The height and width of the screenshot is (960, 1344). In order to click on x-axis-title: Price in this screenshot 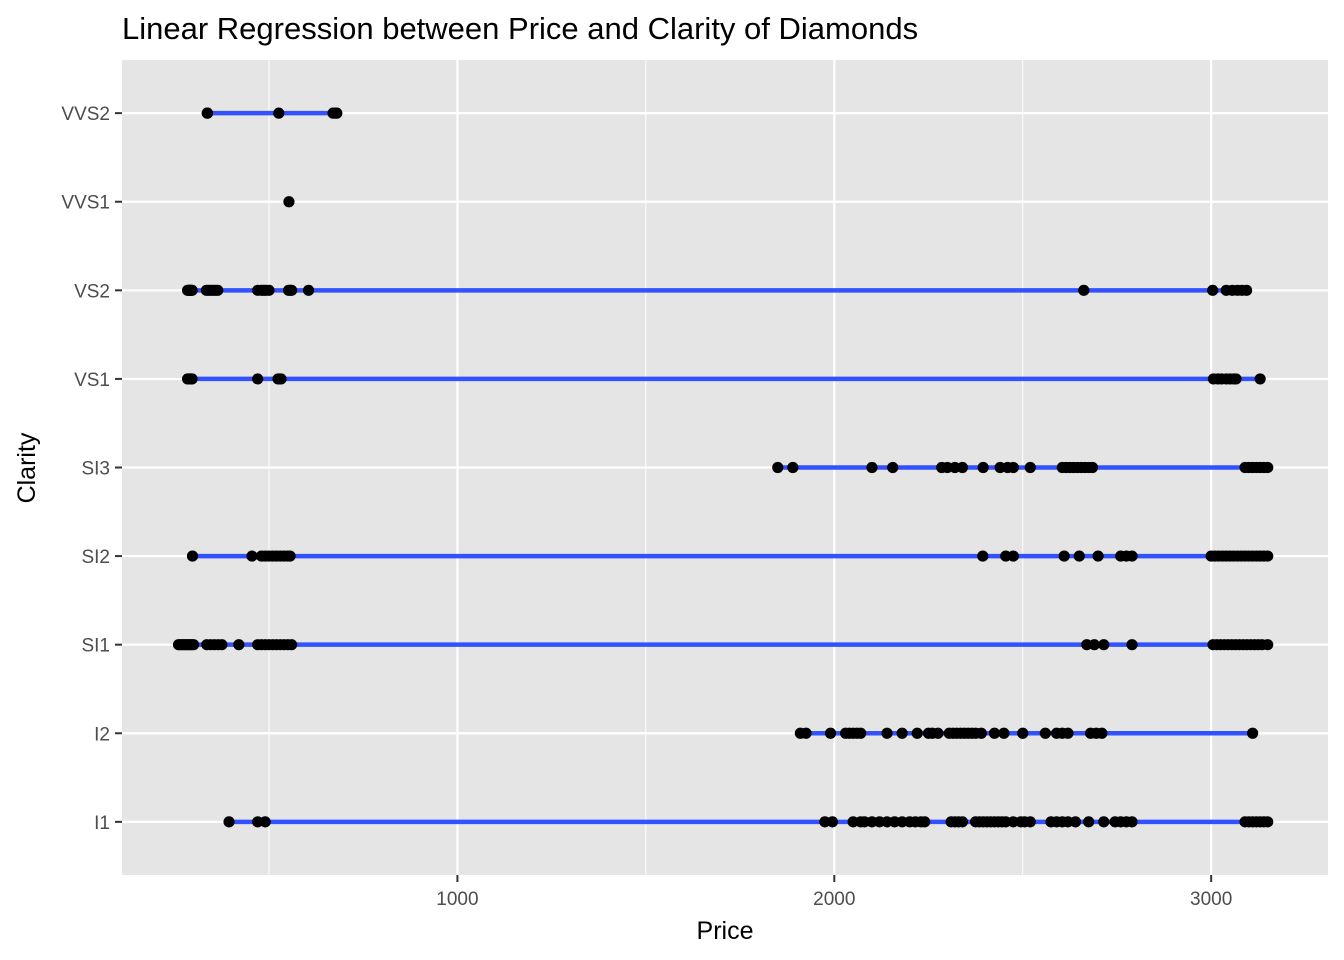, I will do `click(725, 931)`.